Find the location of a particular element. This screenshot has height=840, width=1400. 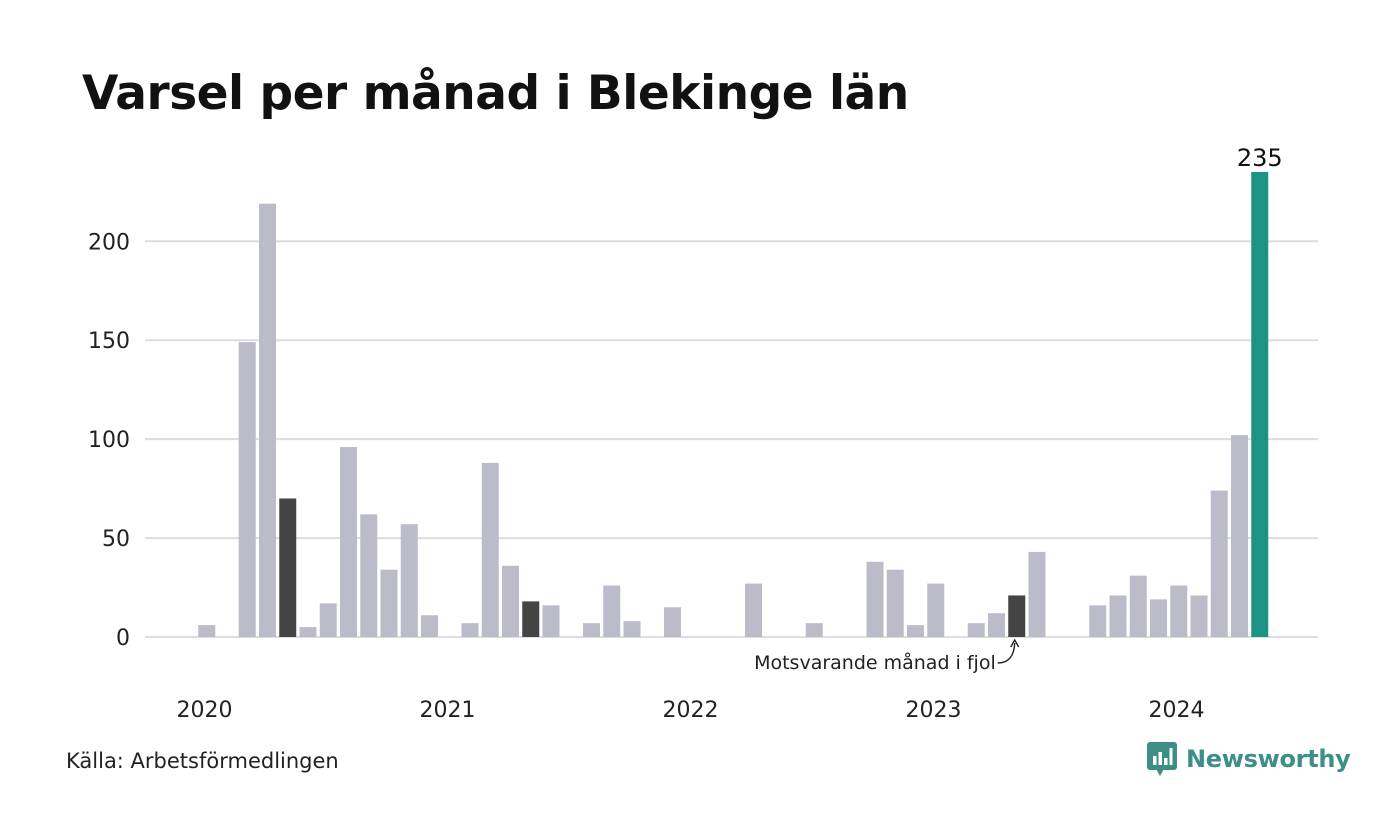

x-tick-label: 2022 is located at coordinates (691, 710).